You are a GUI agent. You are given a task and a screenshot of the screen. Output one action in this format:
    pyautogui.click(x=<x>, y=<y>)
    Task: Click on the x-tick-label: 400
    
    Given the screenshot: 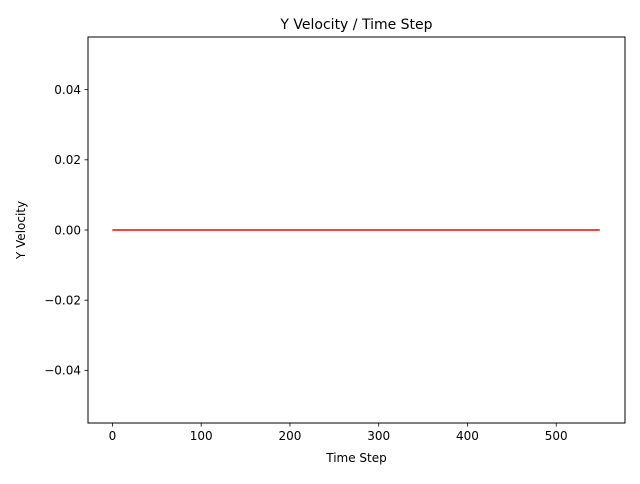 What is the action you would take?
    pyautogui.click(x=467, y=436)
    